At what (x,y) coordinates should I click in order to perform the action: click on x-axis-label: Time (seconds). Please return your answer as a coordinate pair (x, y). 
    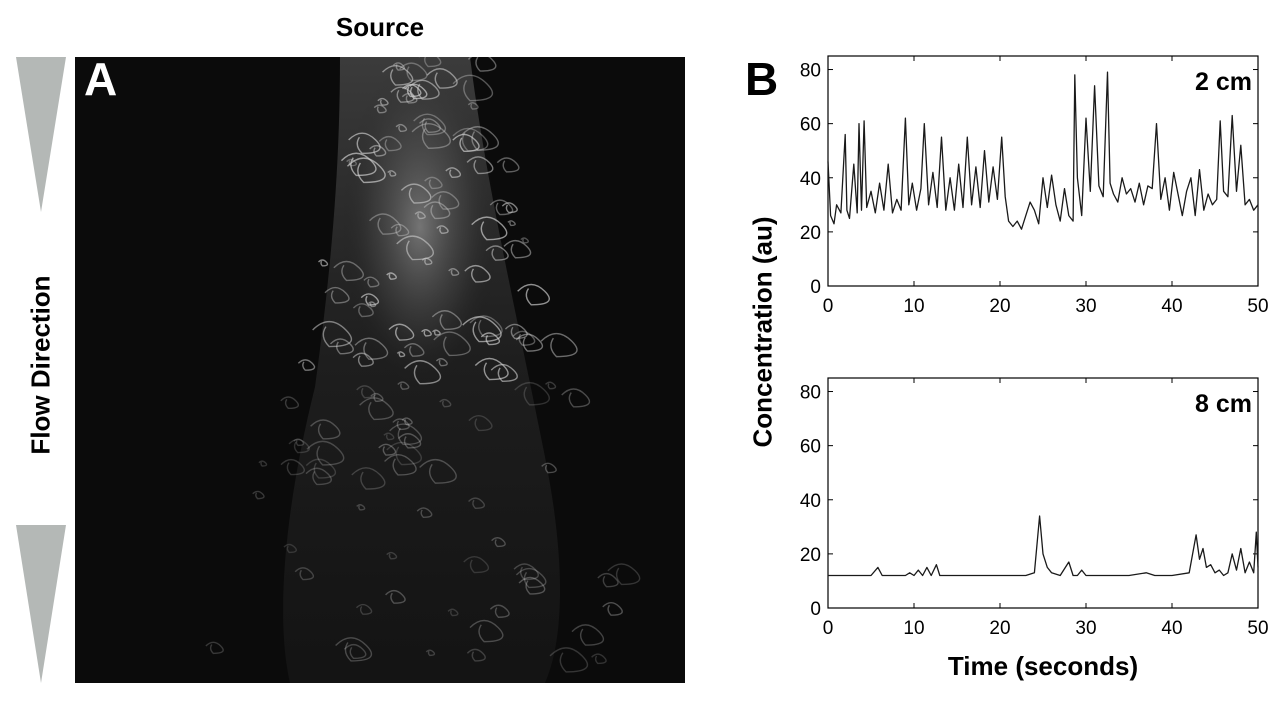
    Looking at the image, I should click on (1043, 666).